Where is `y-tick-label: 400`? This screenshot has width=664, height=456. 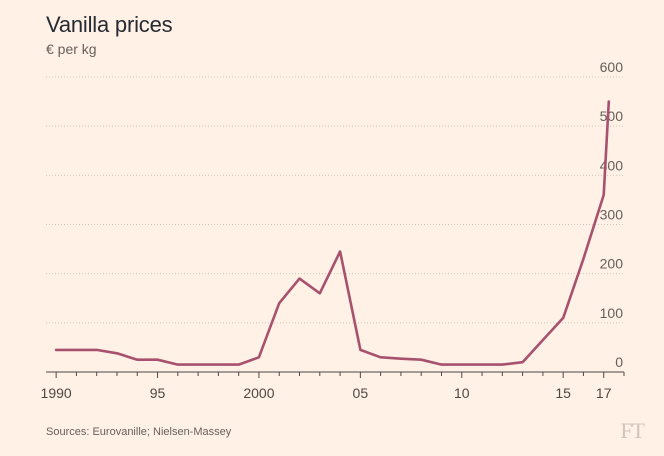 y-tick-label: 400 is located at coordinates (612, 165).